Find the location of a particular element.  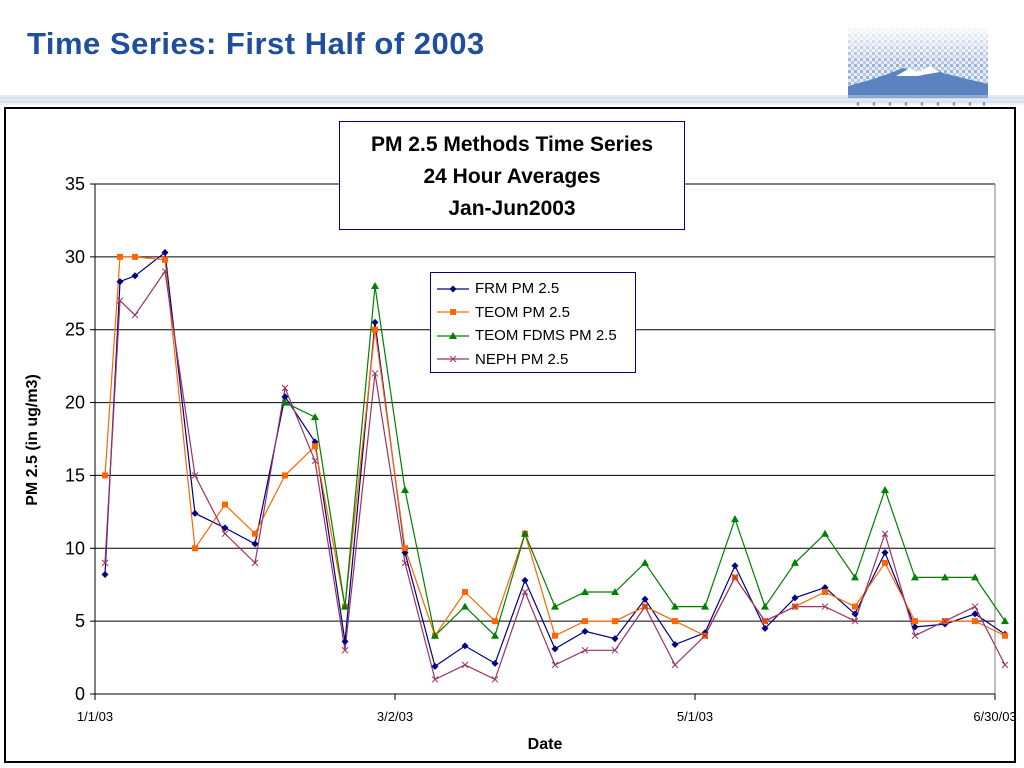

legend-item-teom-fdms-pm-2-5: TEOM FDMS PM 2.5 is located at coordinates (536, 336).